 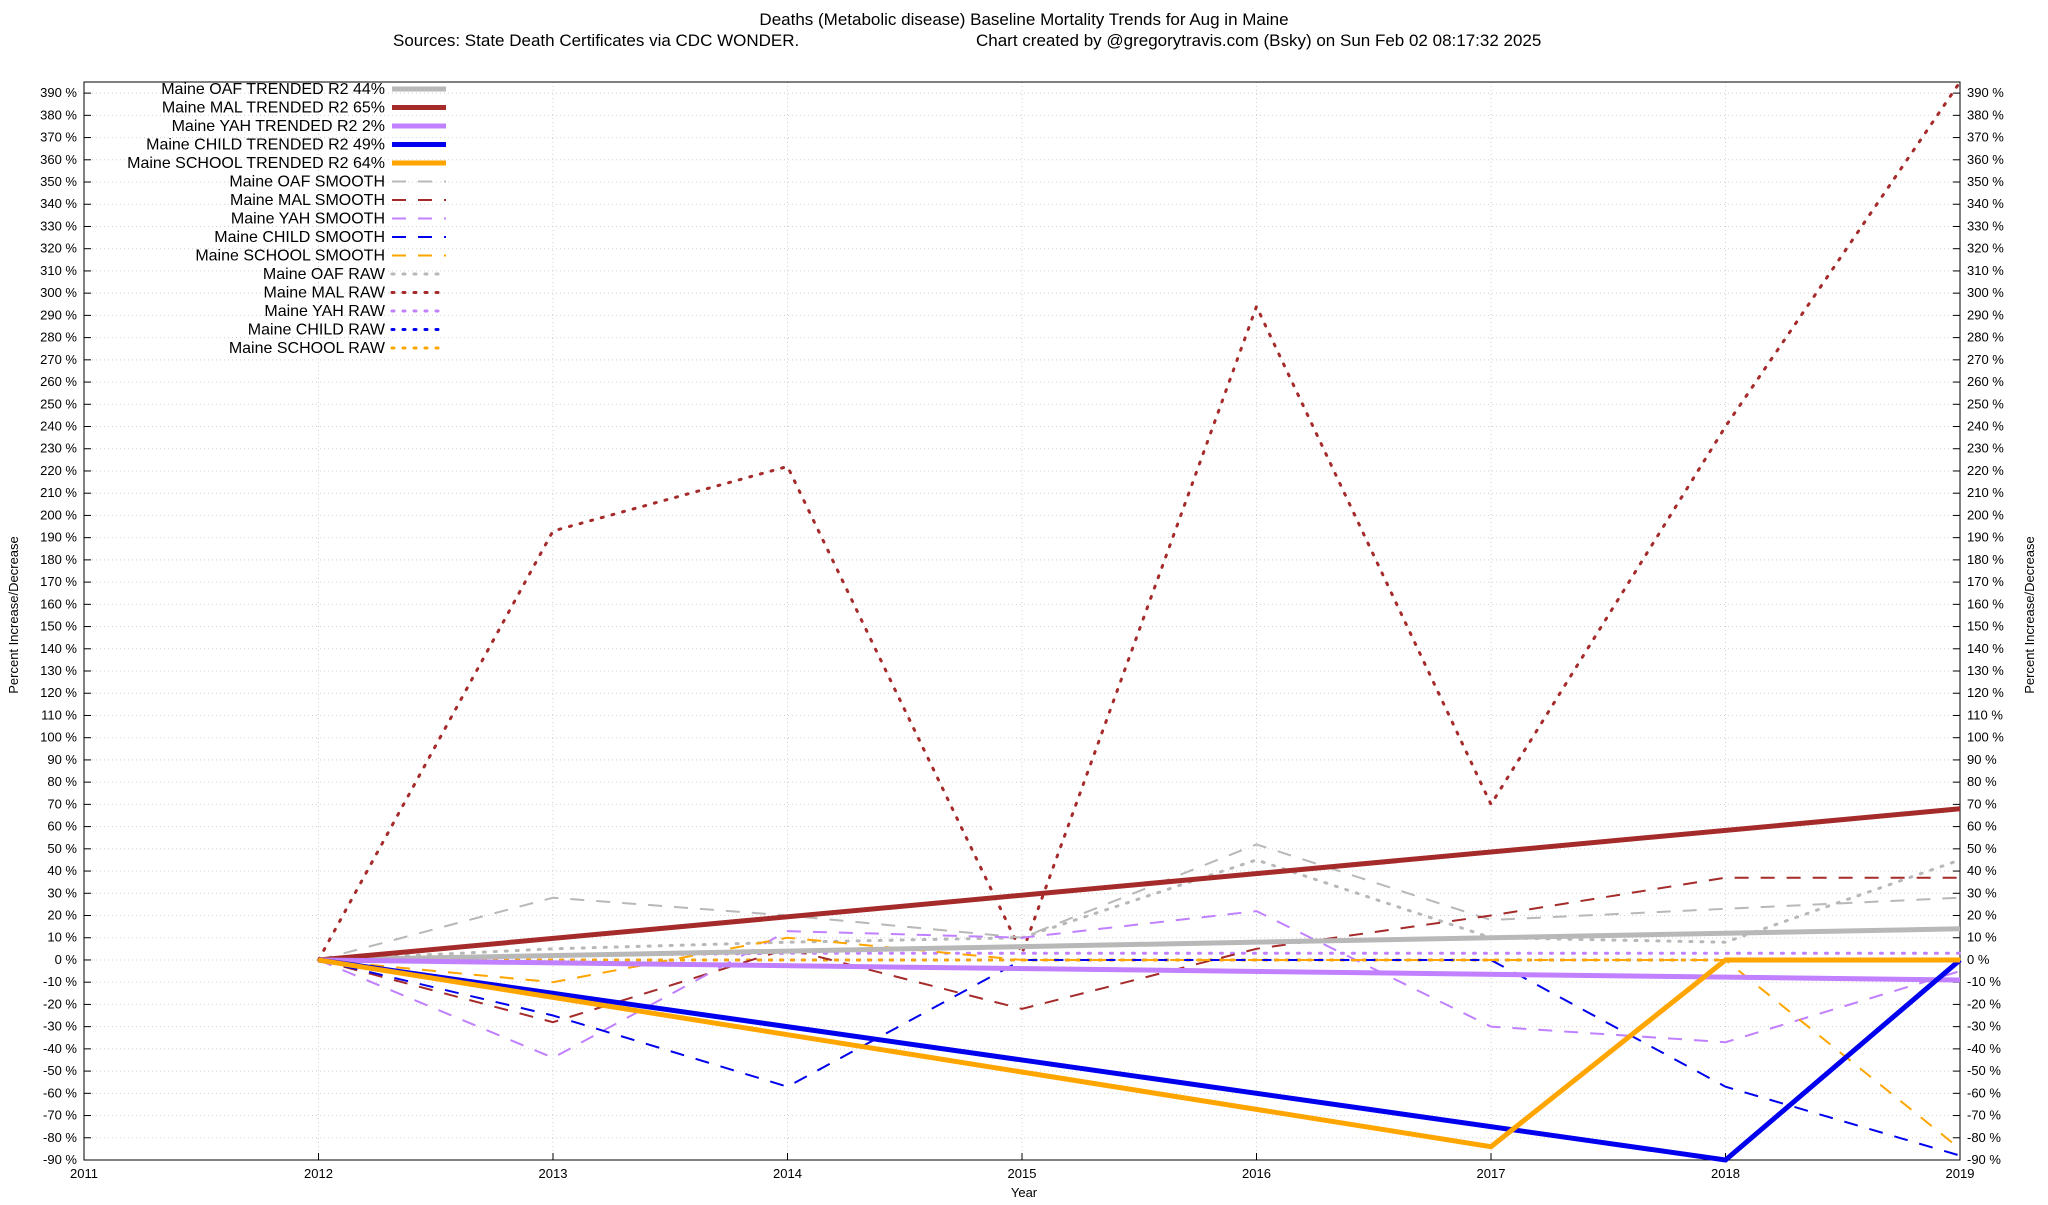 I want to click on legend-label: Maine YAH RAW, so click(x=325, y=311).